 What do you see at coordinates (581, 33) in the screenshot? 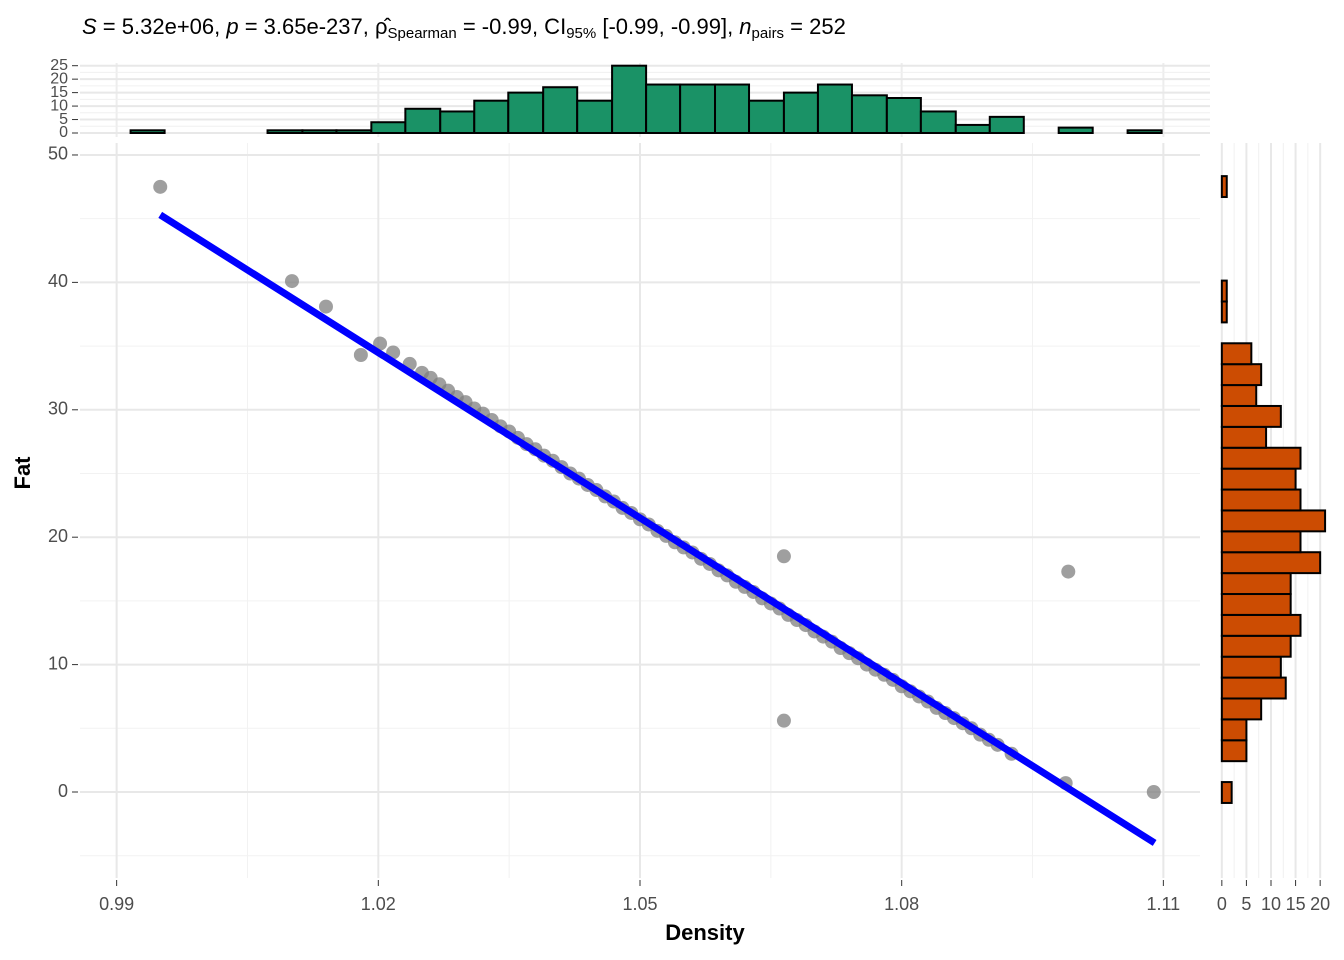
I see `title-part: 95%` at bounding box center [581, 33].